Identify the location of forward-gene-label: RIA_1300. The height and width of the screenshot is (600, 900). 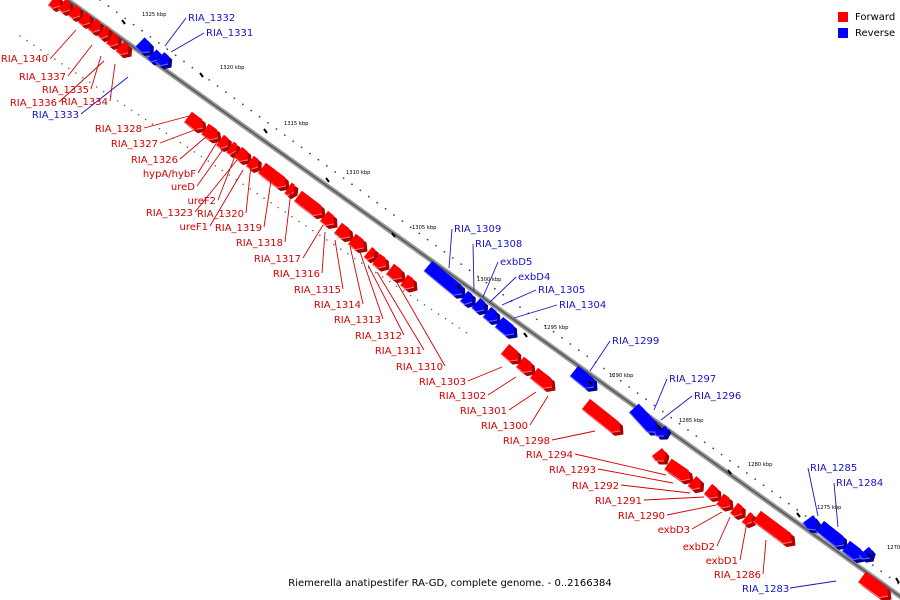
(504, 426).